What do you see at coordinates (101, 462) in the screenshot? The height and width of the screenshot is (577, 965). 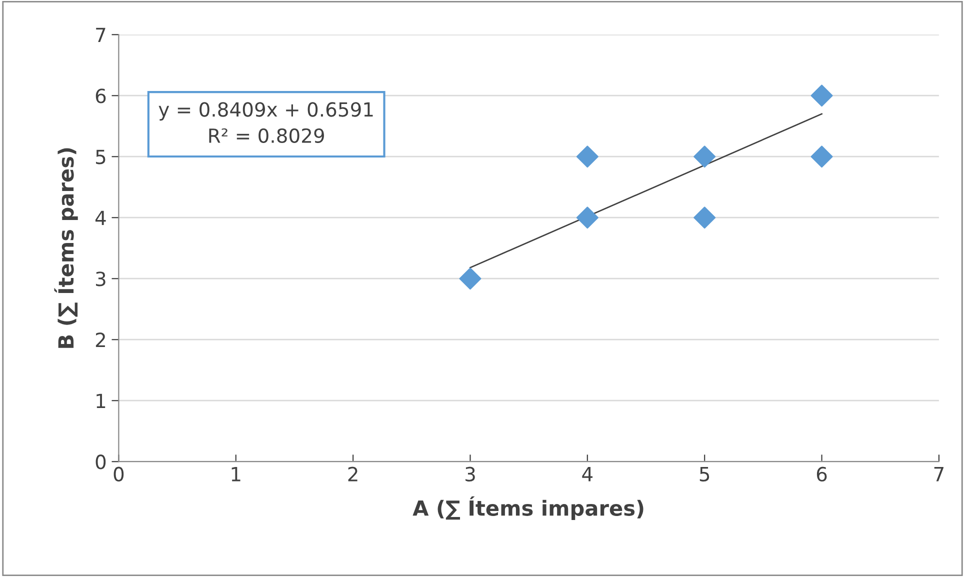 I see `y-tick-label: 0` at bounding box center [101, 462].